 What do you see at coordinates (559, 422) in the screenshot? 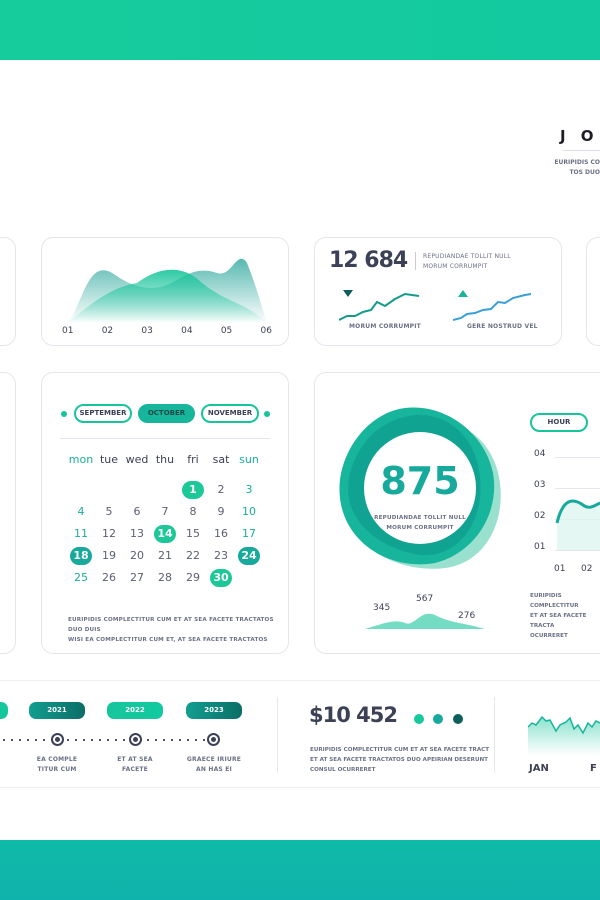
I see `hour-button: HOUR` at bounding box center [559, 422].